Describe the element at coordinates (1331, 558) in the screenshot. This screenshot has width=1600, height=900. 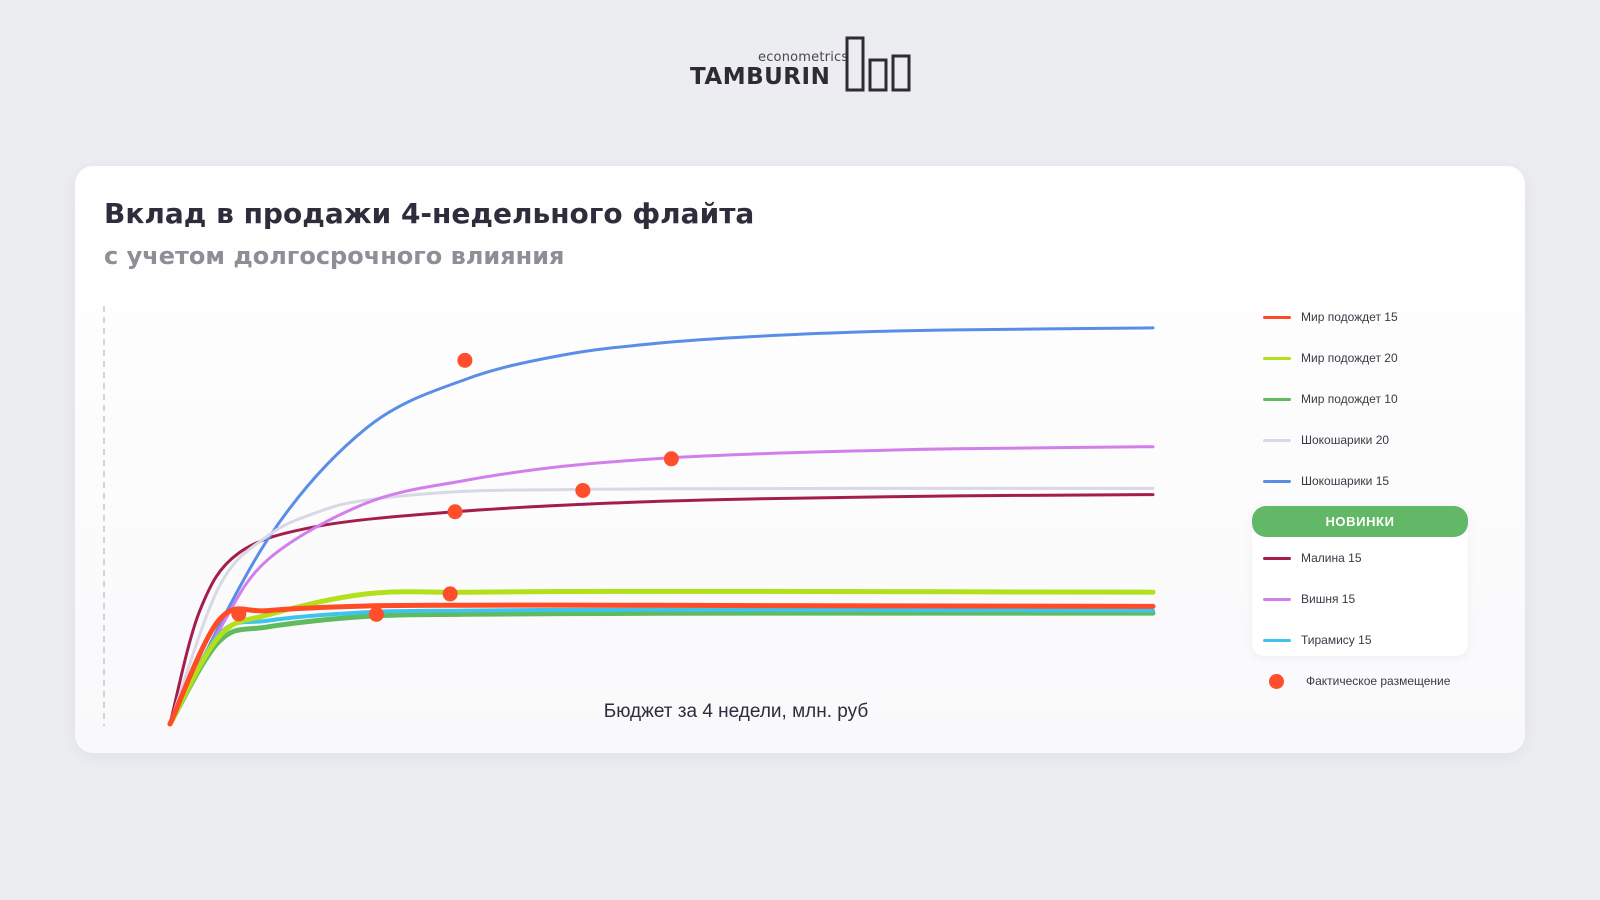
I see `legend-label: Малина 15` at that location.